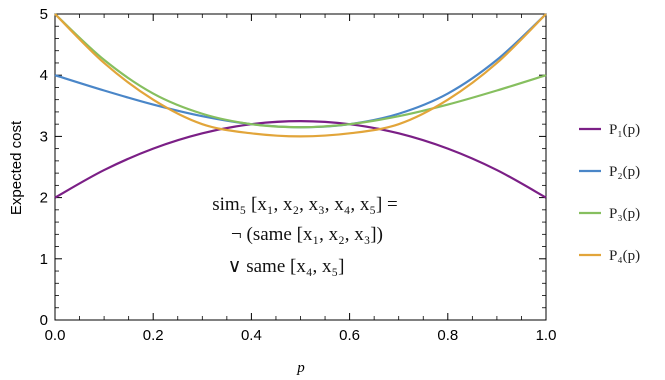 The width and height of the screenshot is (665, 380). Describe the element at coordinates (624, 214) in the screenshot. I see `legend-label-p3: P₃(p)` at that location.